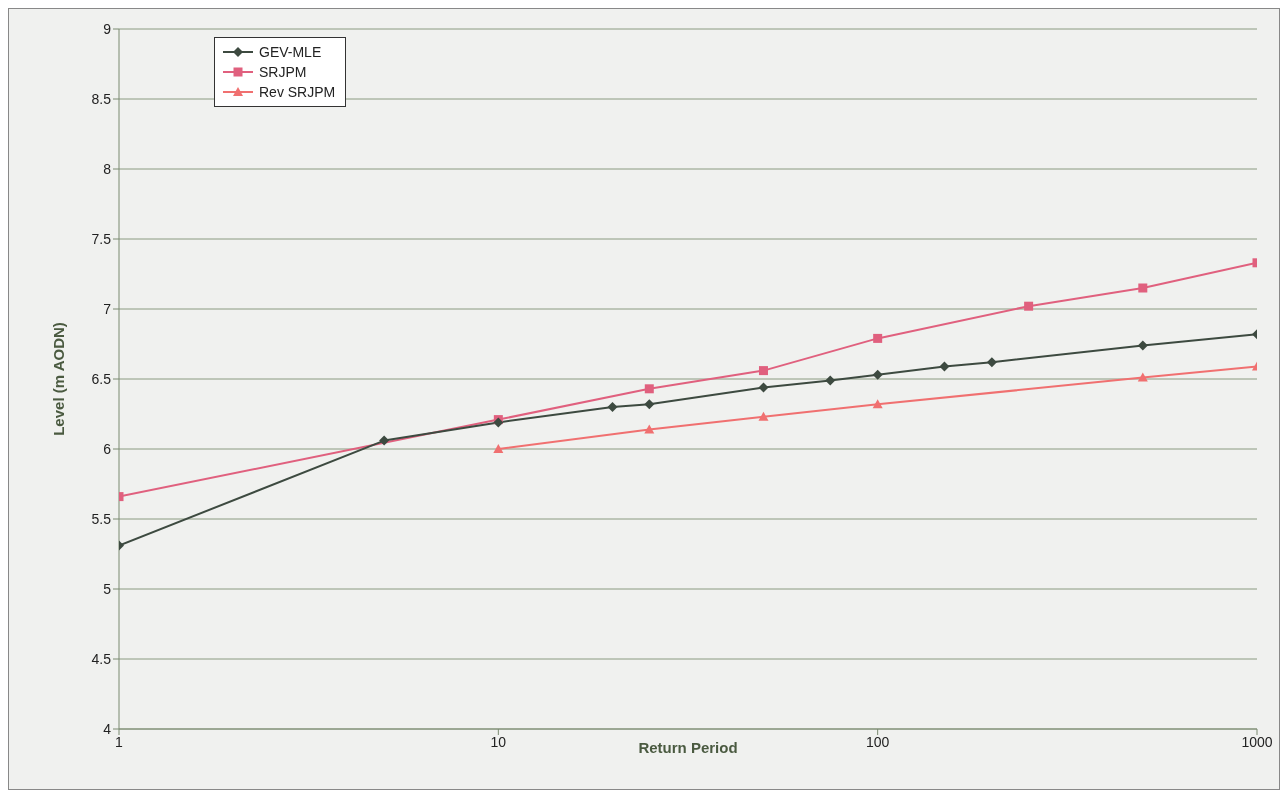 The width and height of the screenshot is (1286, 805). I want to click on legend-label: GEV-MLE, so click(290, 52).